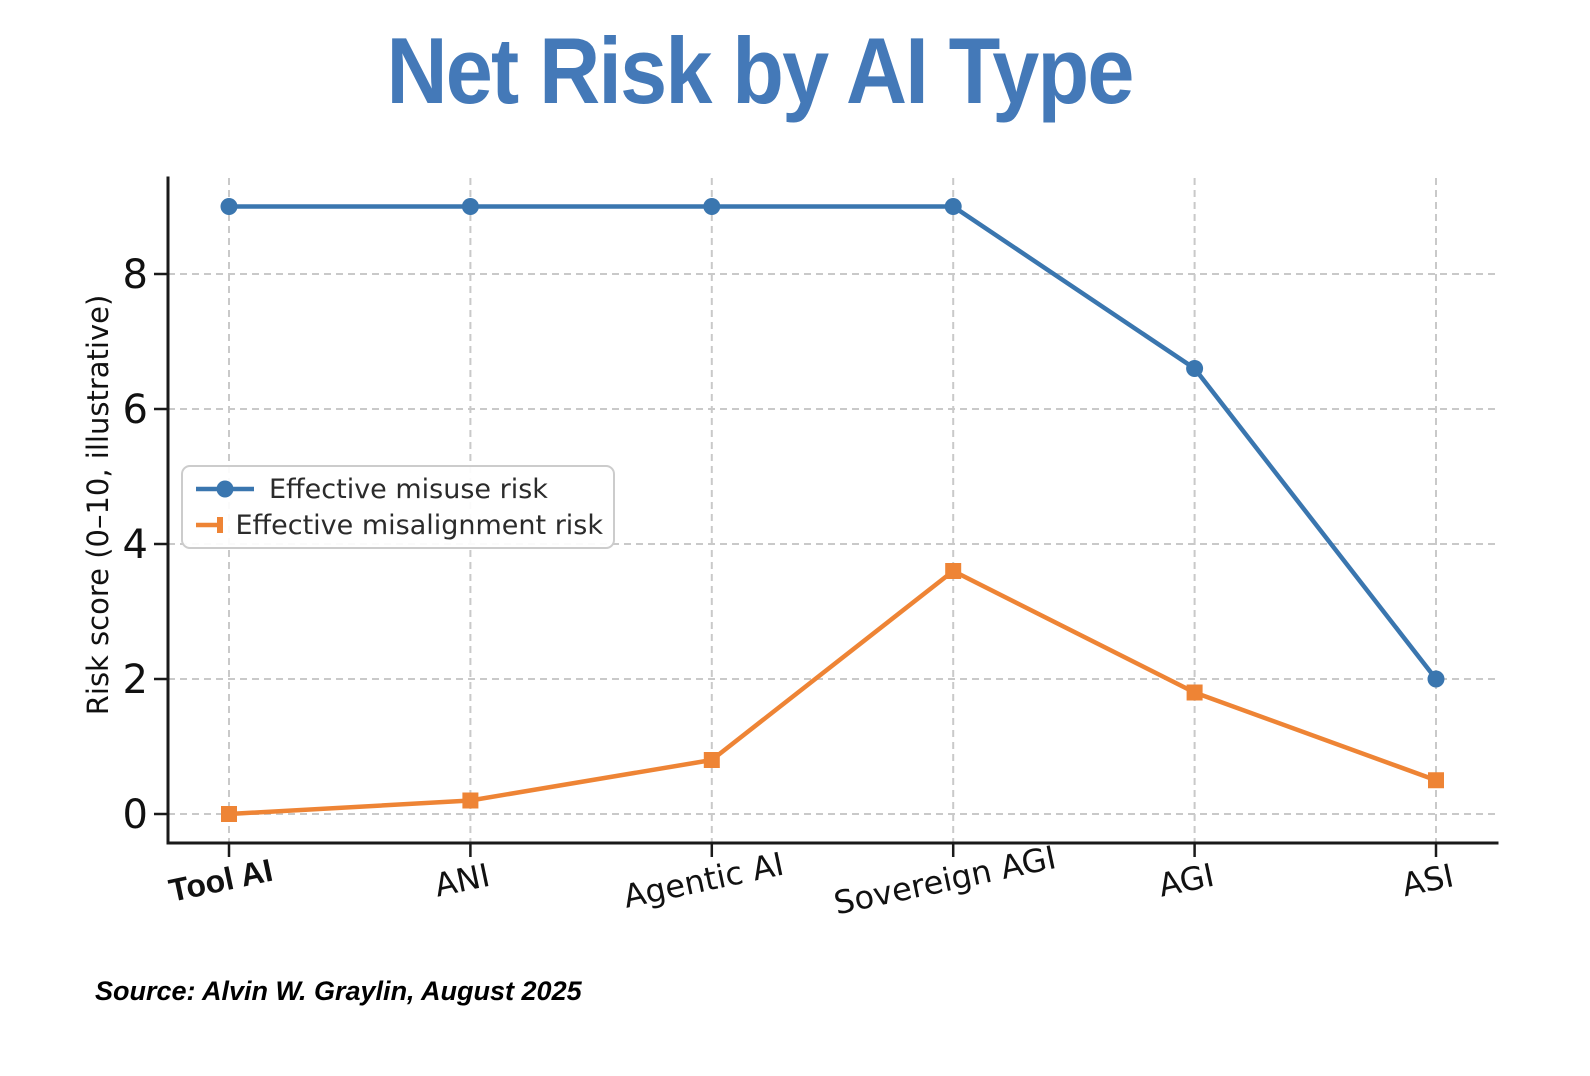  I want to click on chart-title-text: Net Risk by AI Type, so click(760, 70).